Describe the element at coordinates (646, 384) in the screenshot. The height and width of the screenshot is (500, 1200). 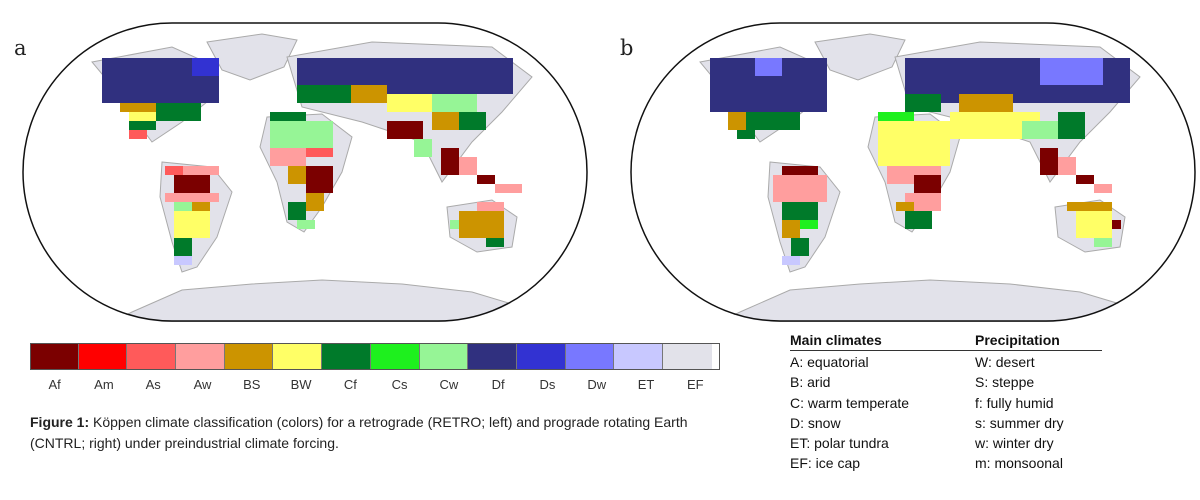
I see `colorbar-label-et: ET` at that location.